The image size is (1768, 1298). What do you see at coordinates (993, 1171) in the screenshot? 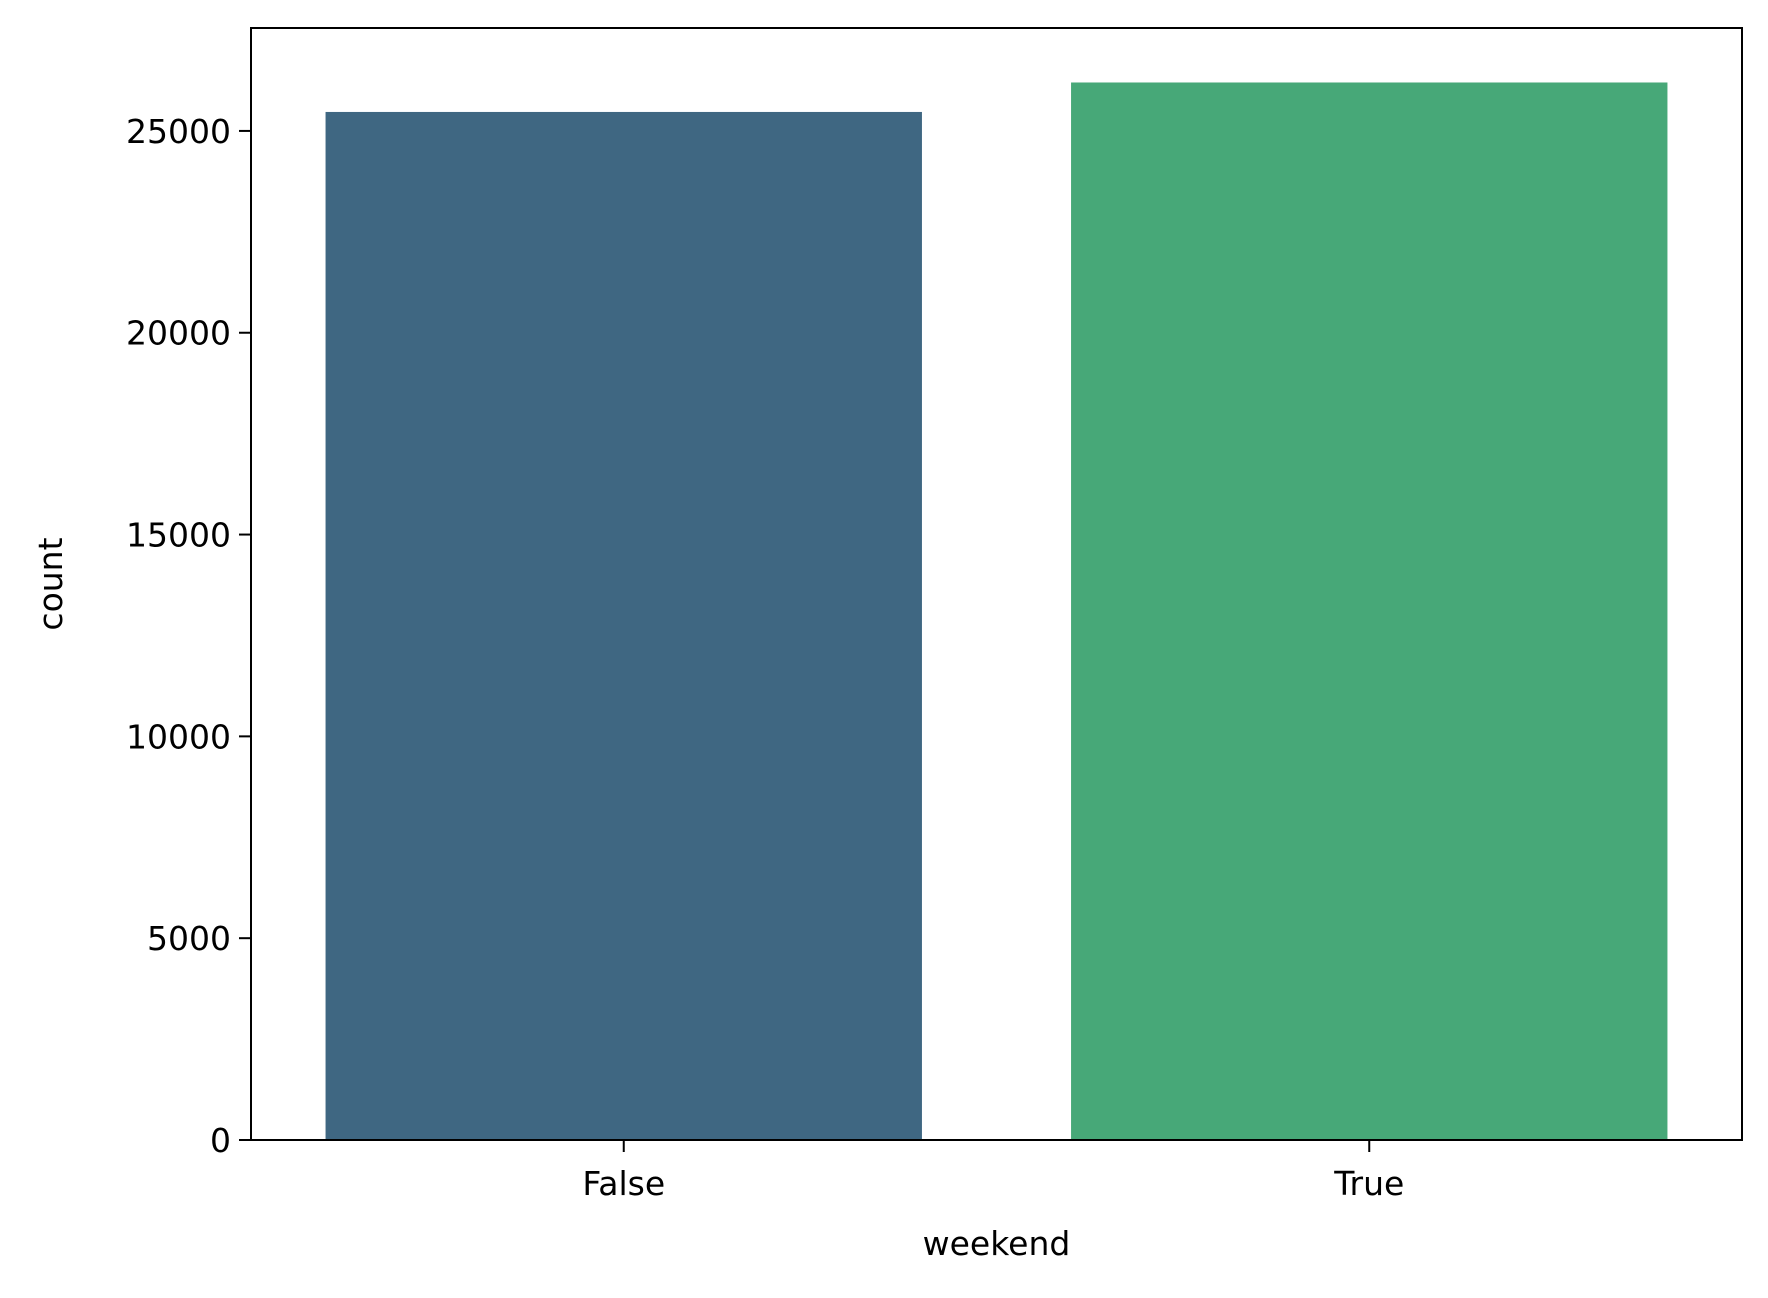
I see `x-axis-ticks: False True` at bounding box center [993, 1171].